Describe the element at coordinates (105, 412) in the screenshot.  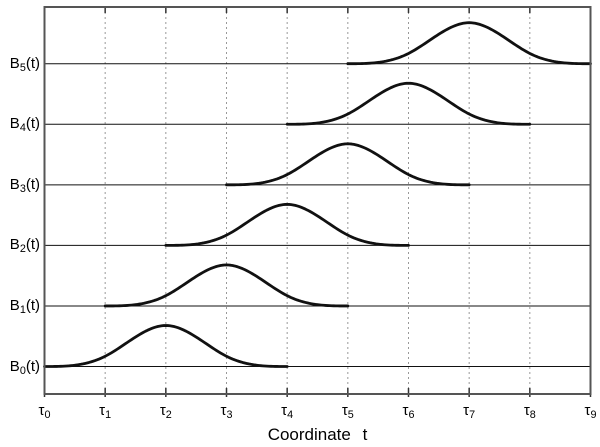
I see `x-tick-label: τ1` at that location.